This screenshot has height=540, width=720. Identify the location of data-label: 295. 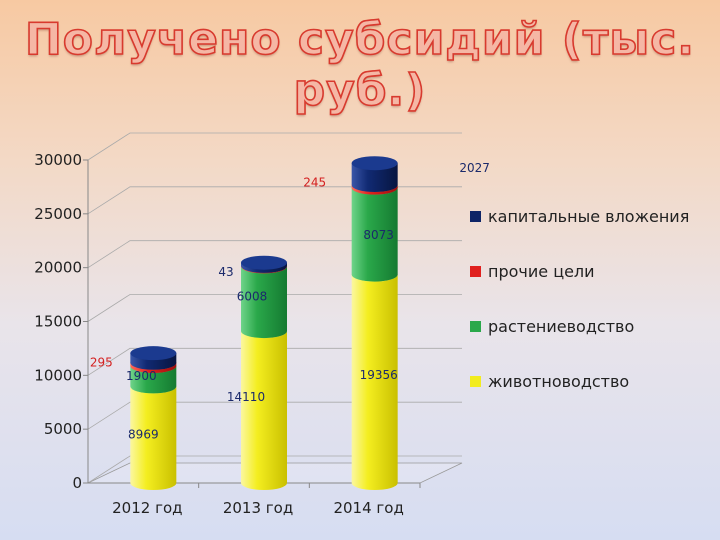
(101, 362).